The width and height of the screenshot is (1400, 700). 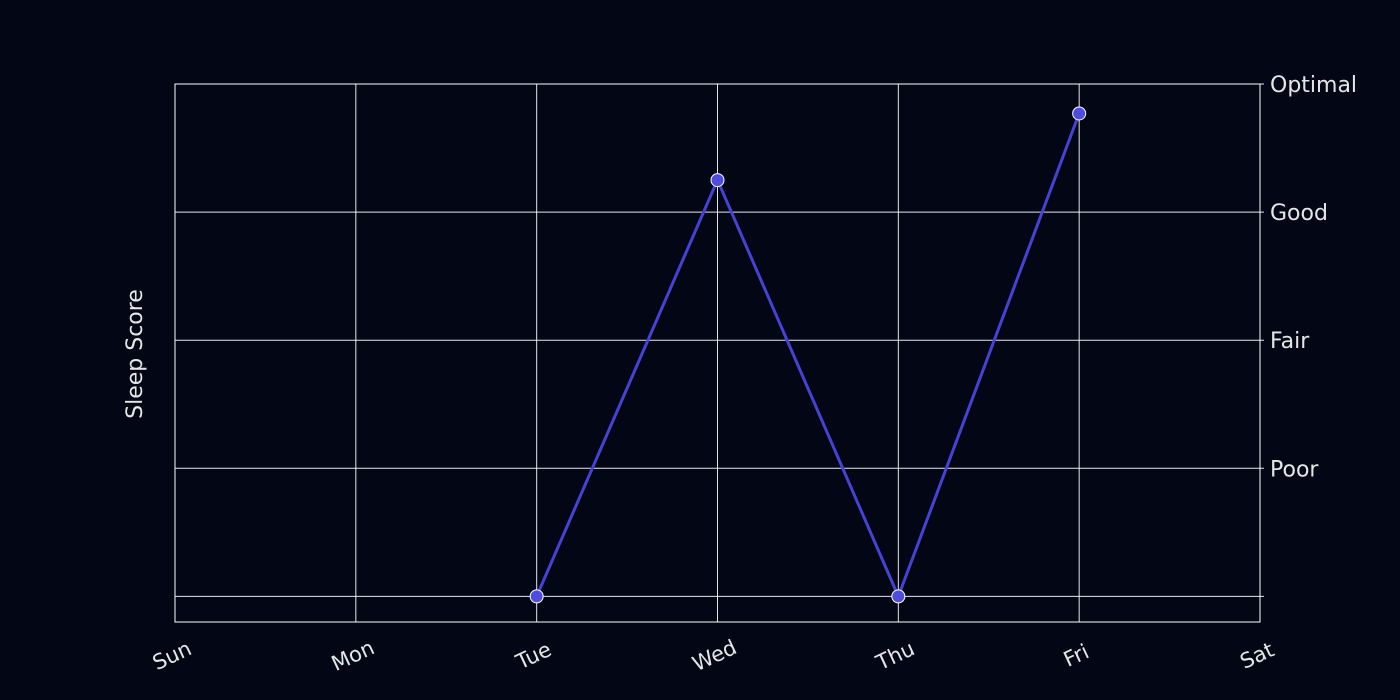 I want to click on y-tick-label-optimal: Optimal, so click(x=1313, y=85).